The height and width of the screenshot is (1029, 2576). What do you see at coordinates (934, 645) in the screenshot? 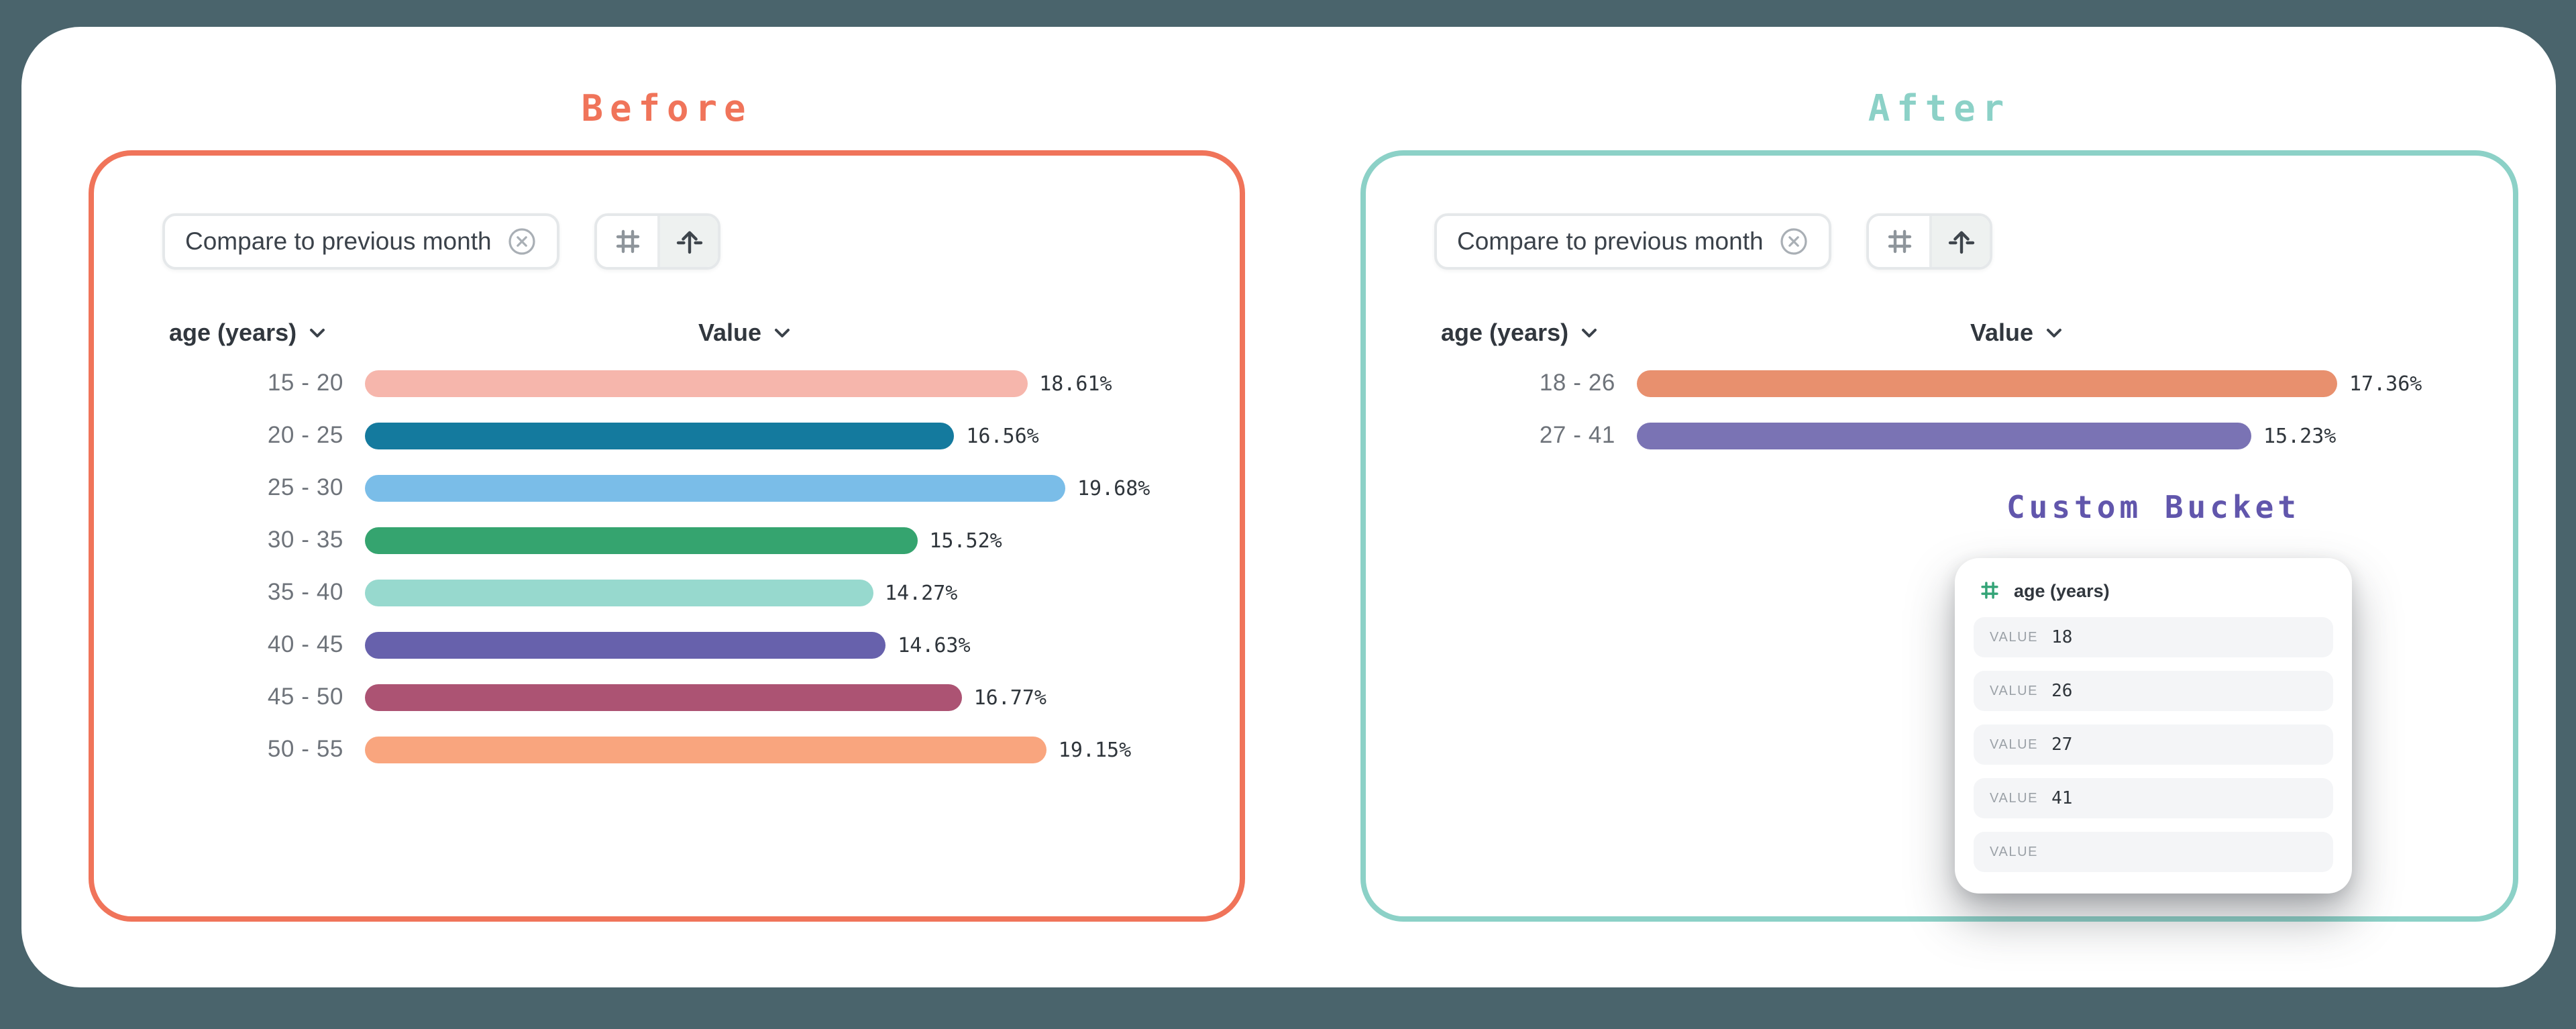
I see `chart-value-label: 14.63%` at bounding box center [934, 645].